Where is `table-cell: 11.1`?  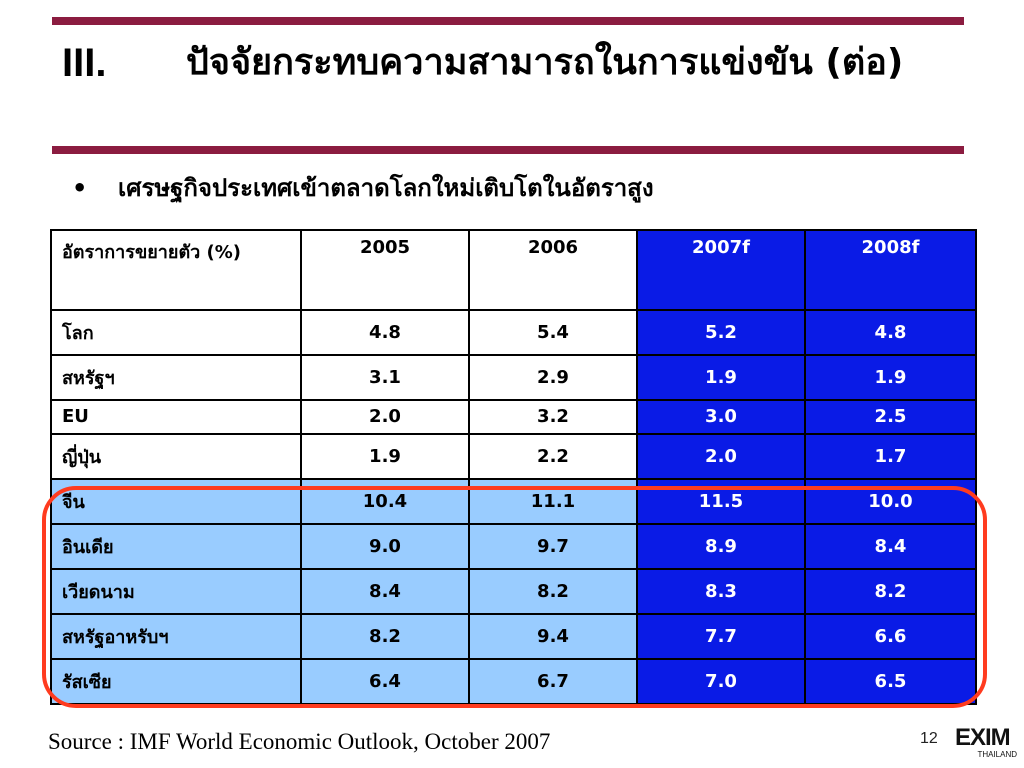 table-cell: 11.1 is located at coordinates (553, 501).